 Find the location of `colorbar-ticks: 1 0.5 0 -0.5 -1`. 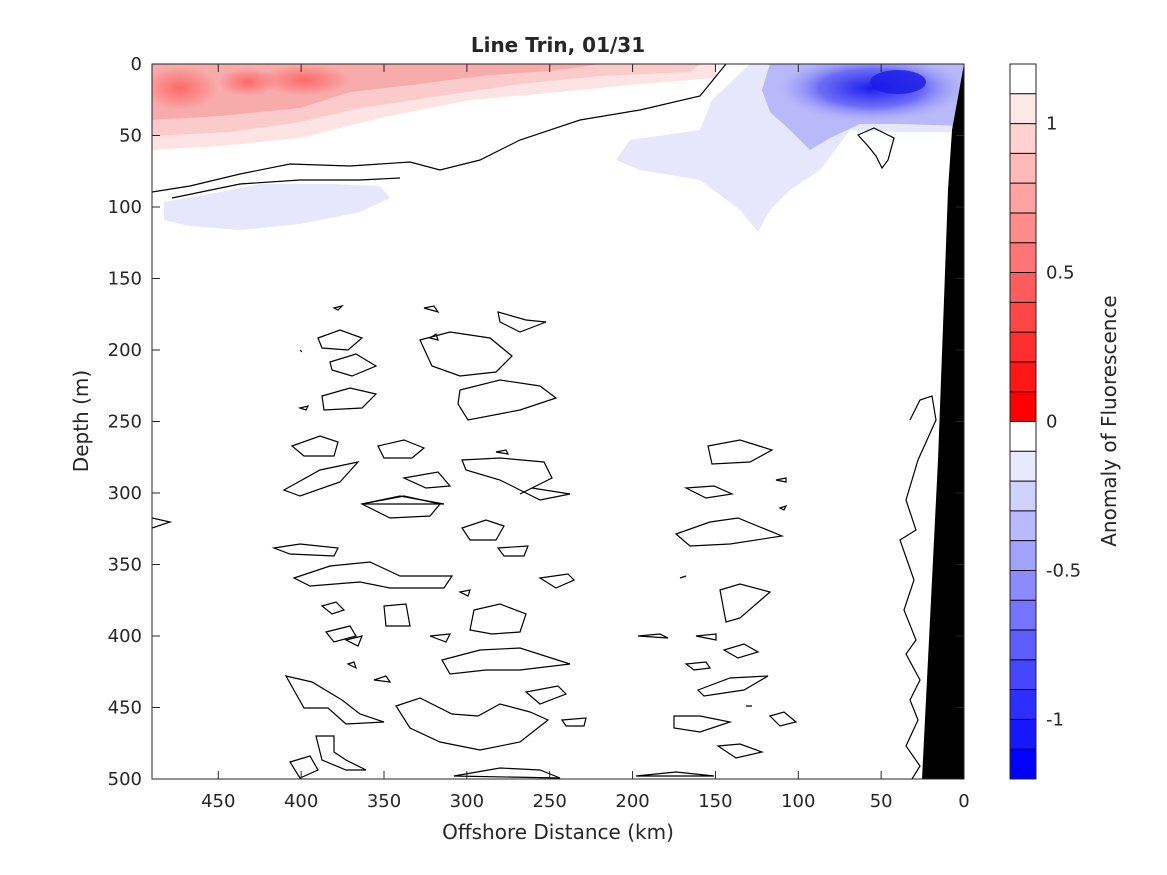

colorbar-ticks: 1 0.5 0 -0.5 -1 is located at coordinates (1055, 422).